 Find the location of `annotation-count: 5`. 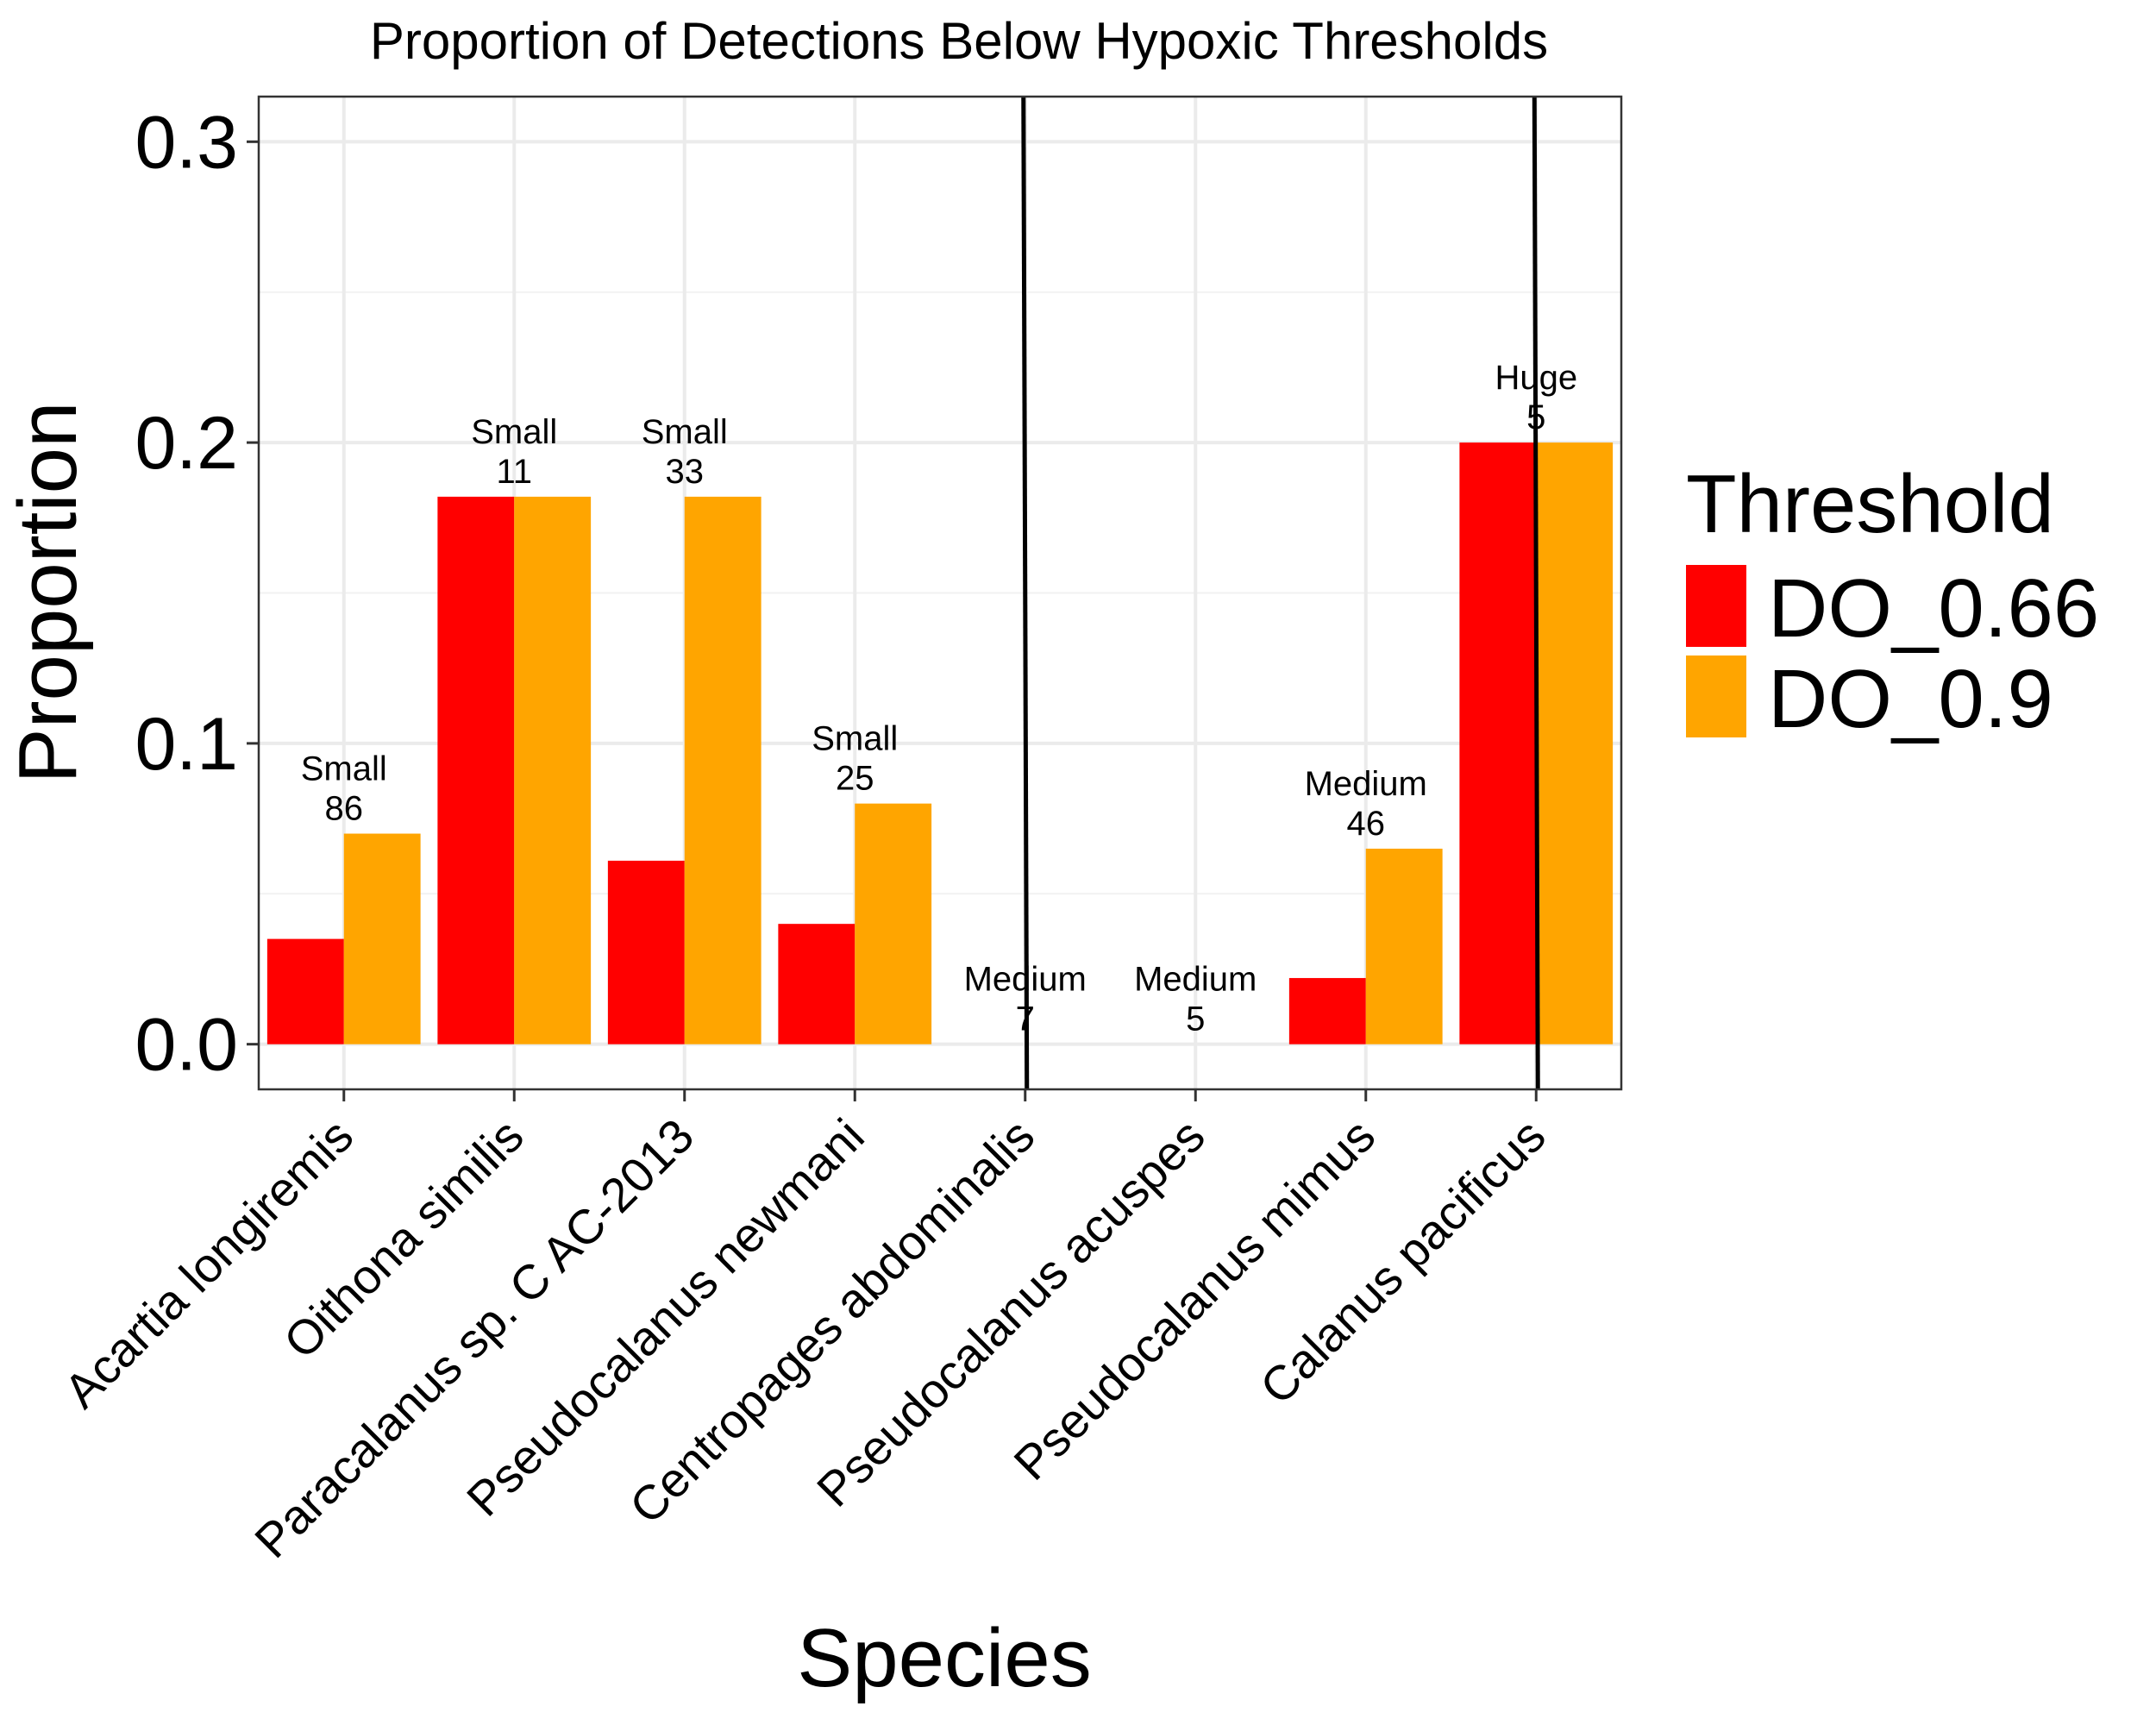

annotation-count: 5 is located at coordinates (1195, 1019).